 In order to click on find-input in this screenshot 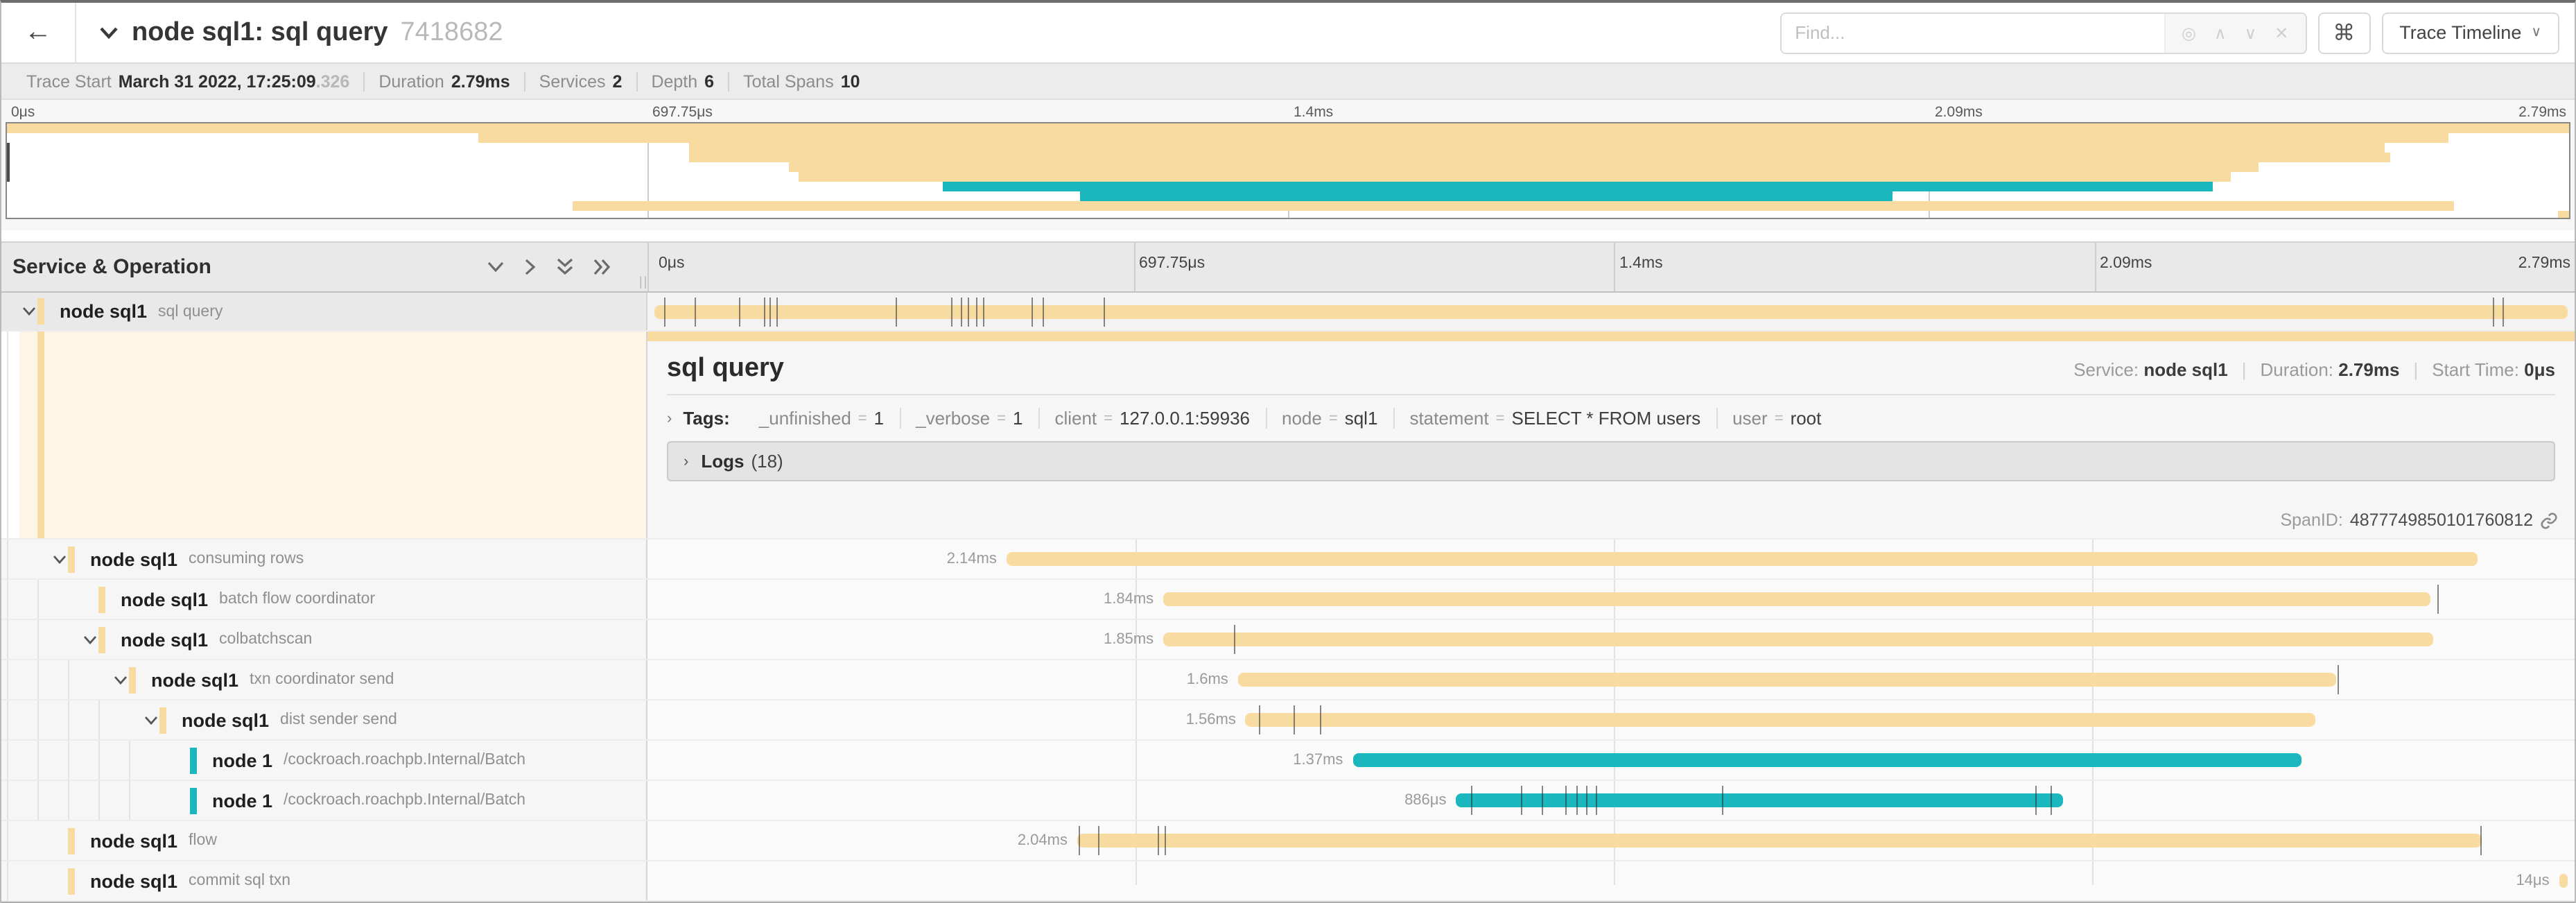, I will do `click(1972, 32)`.